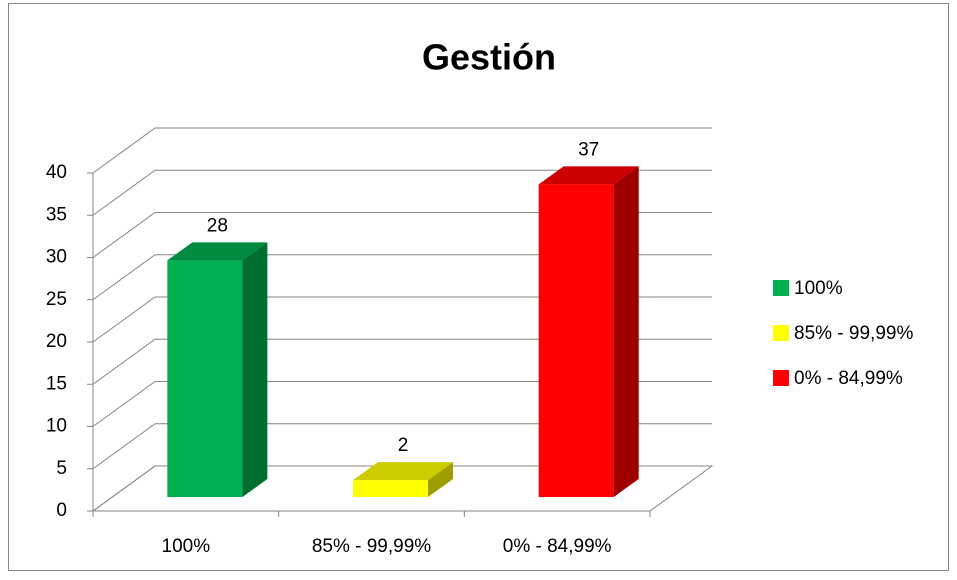 The image size is (957, 580). What do you see at coordinates (61, 510) in the screenshot?
I see `y-tick-label: 0` at bounding box center [61, 510].